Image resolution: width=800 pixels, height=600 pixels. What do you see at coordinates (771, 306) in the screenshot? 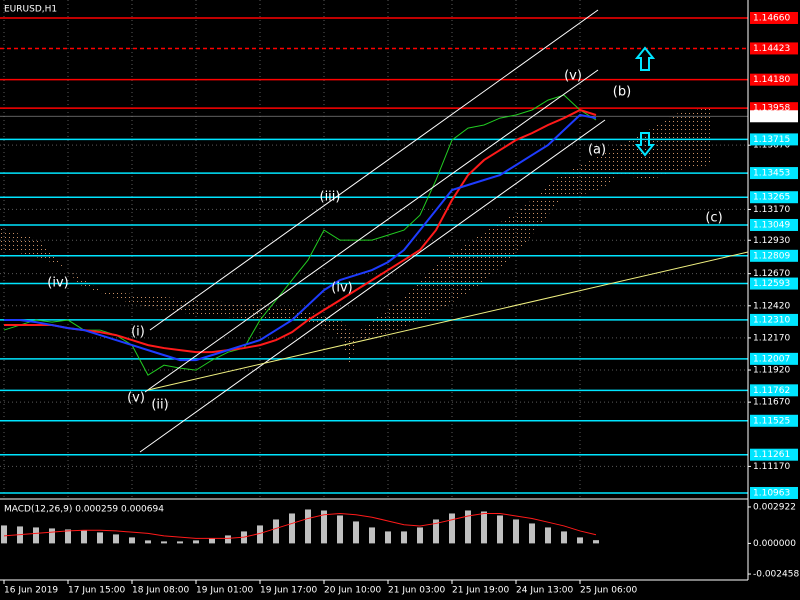
I see `y-tick-label: 1.12420` at bounding box center [771, 306].